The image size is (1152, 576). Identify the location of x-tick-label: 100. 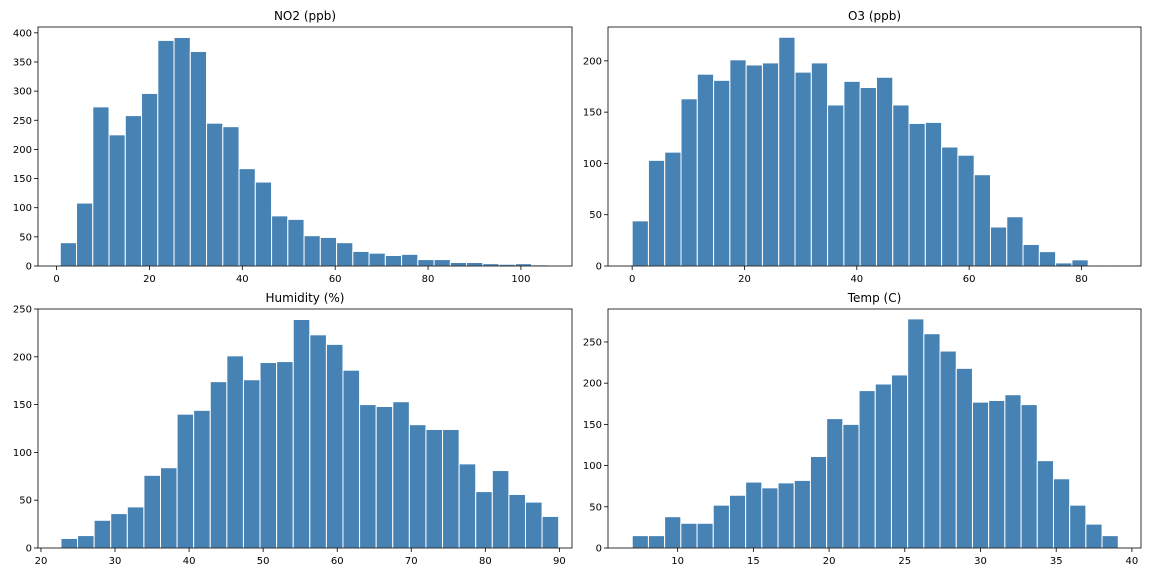
(520, 279).